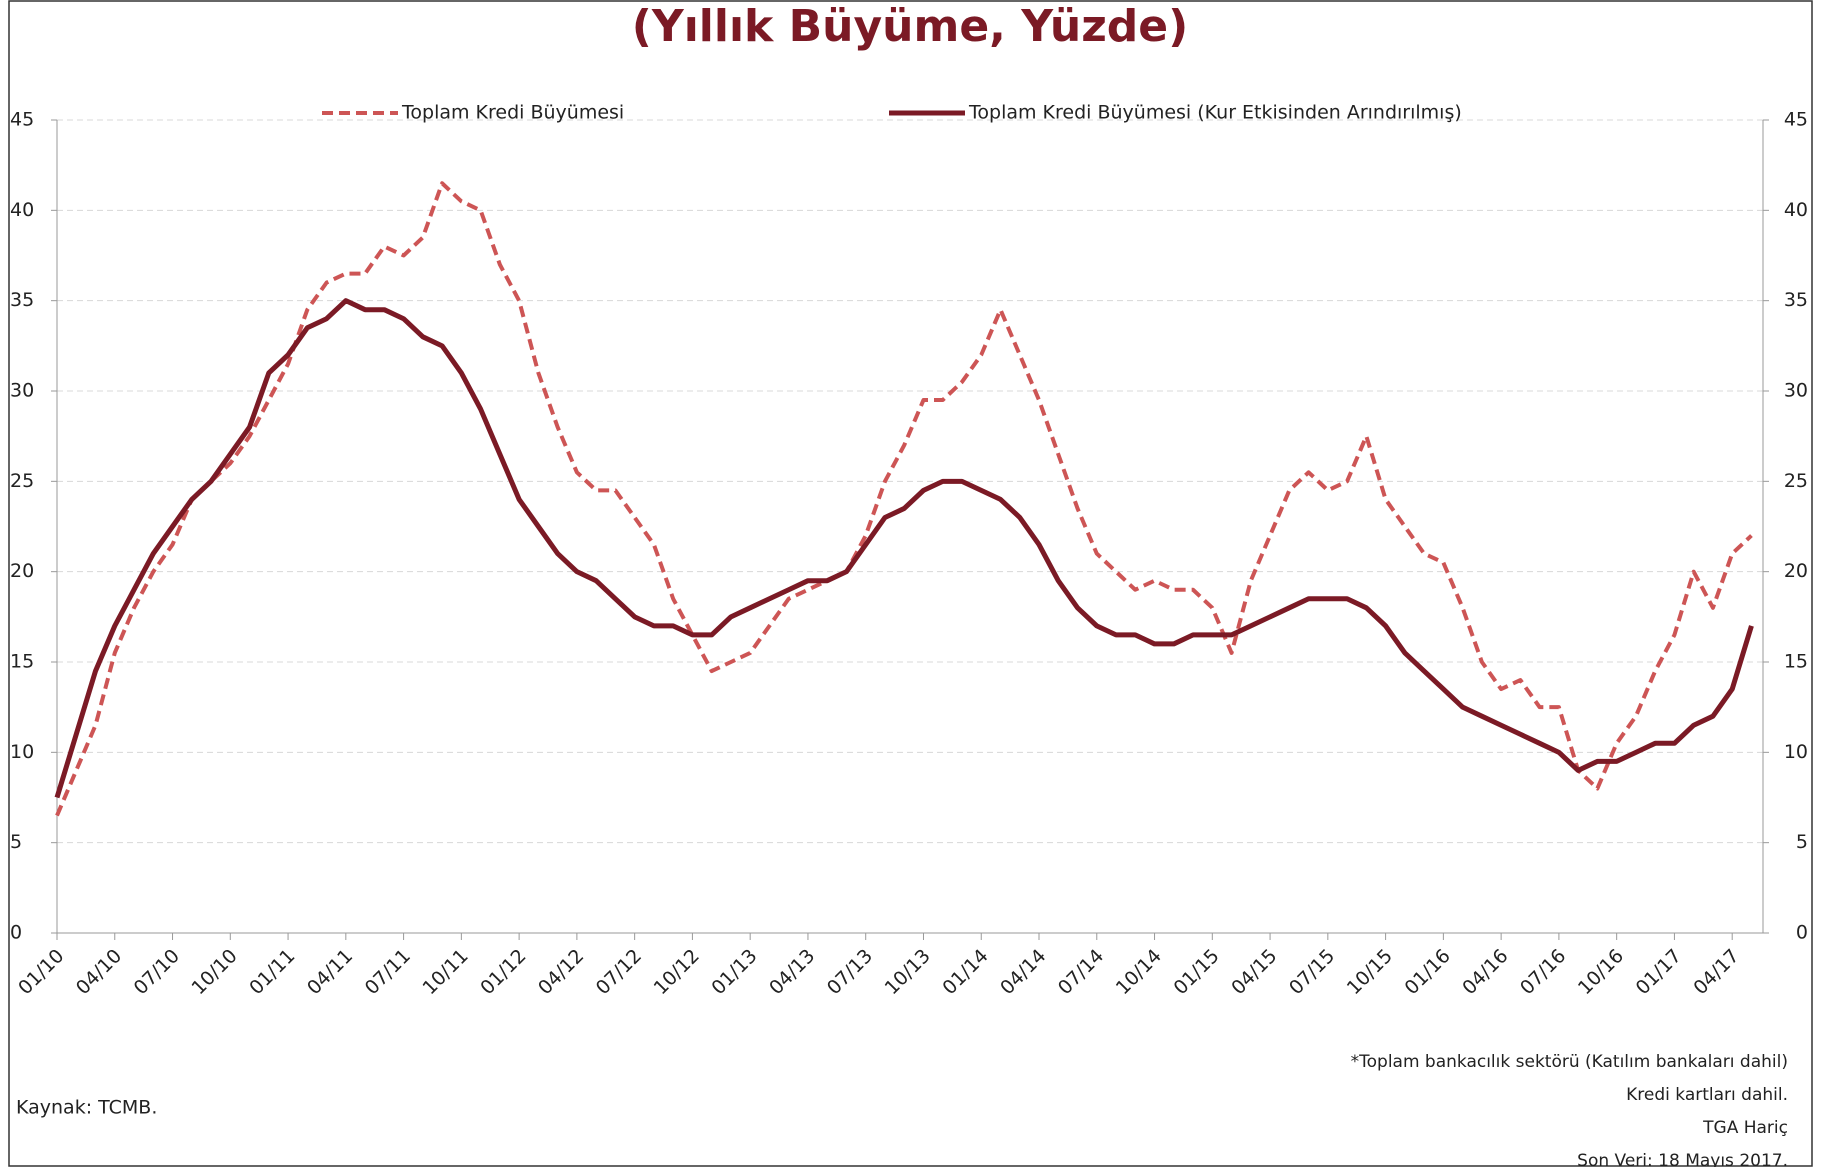  I want to click on x-tick-label: 04/10, so click(99, 972).